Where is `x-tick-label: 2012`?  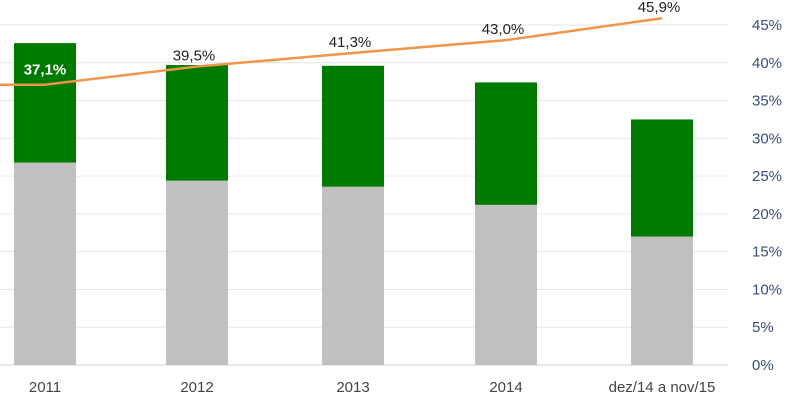 x-tick-label: 2012 is located at coordinates (196, 387).